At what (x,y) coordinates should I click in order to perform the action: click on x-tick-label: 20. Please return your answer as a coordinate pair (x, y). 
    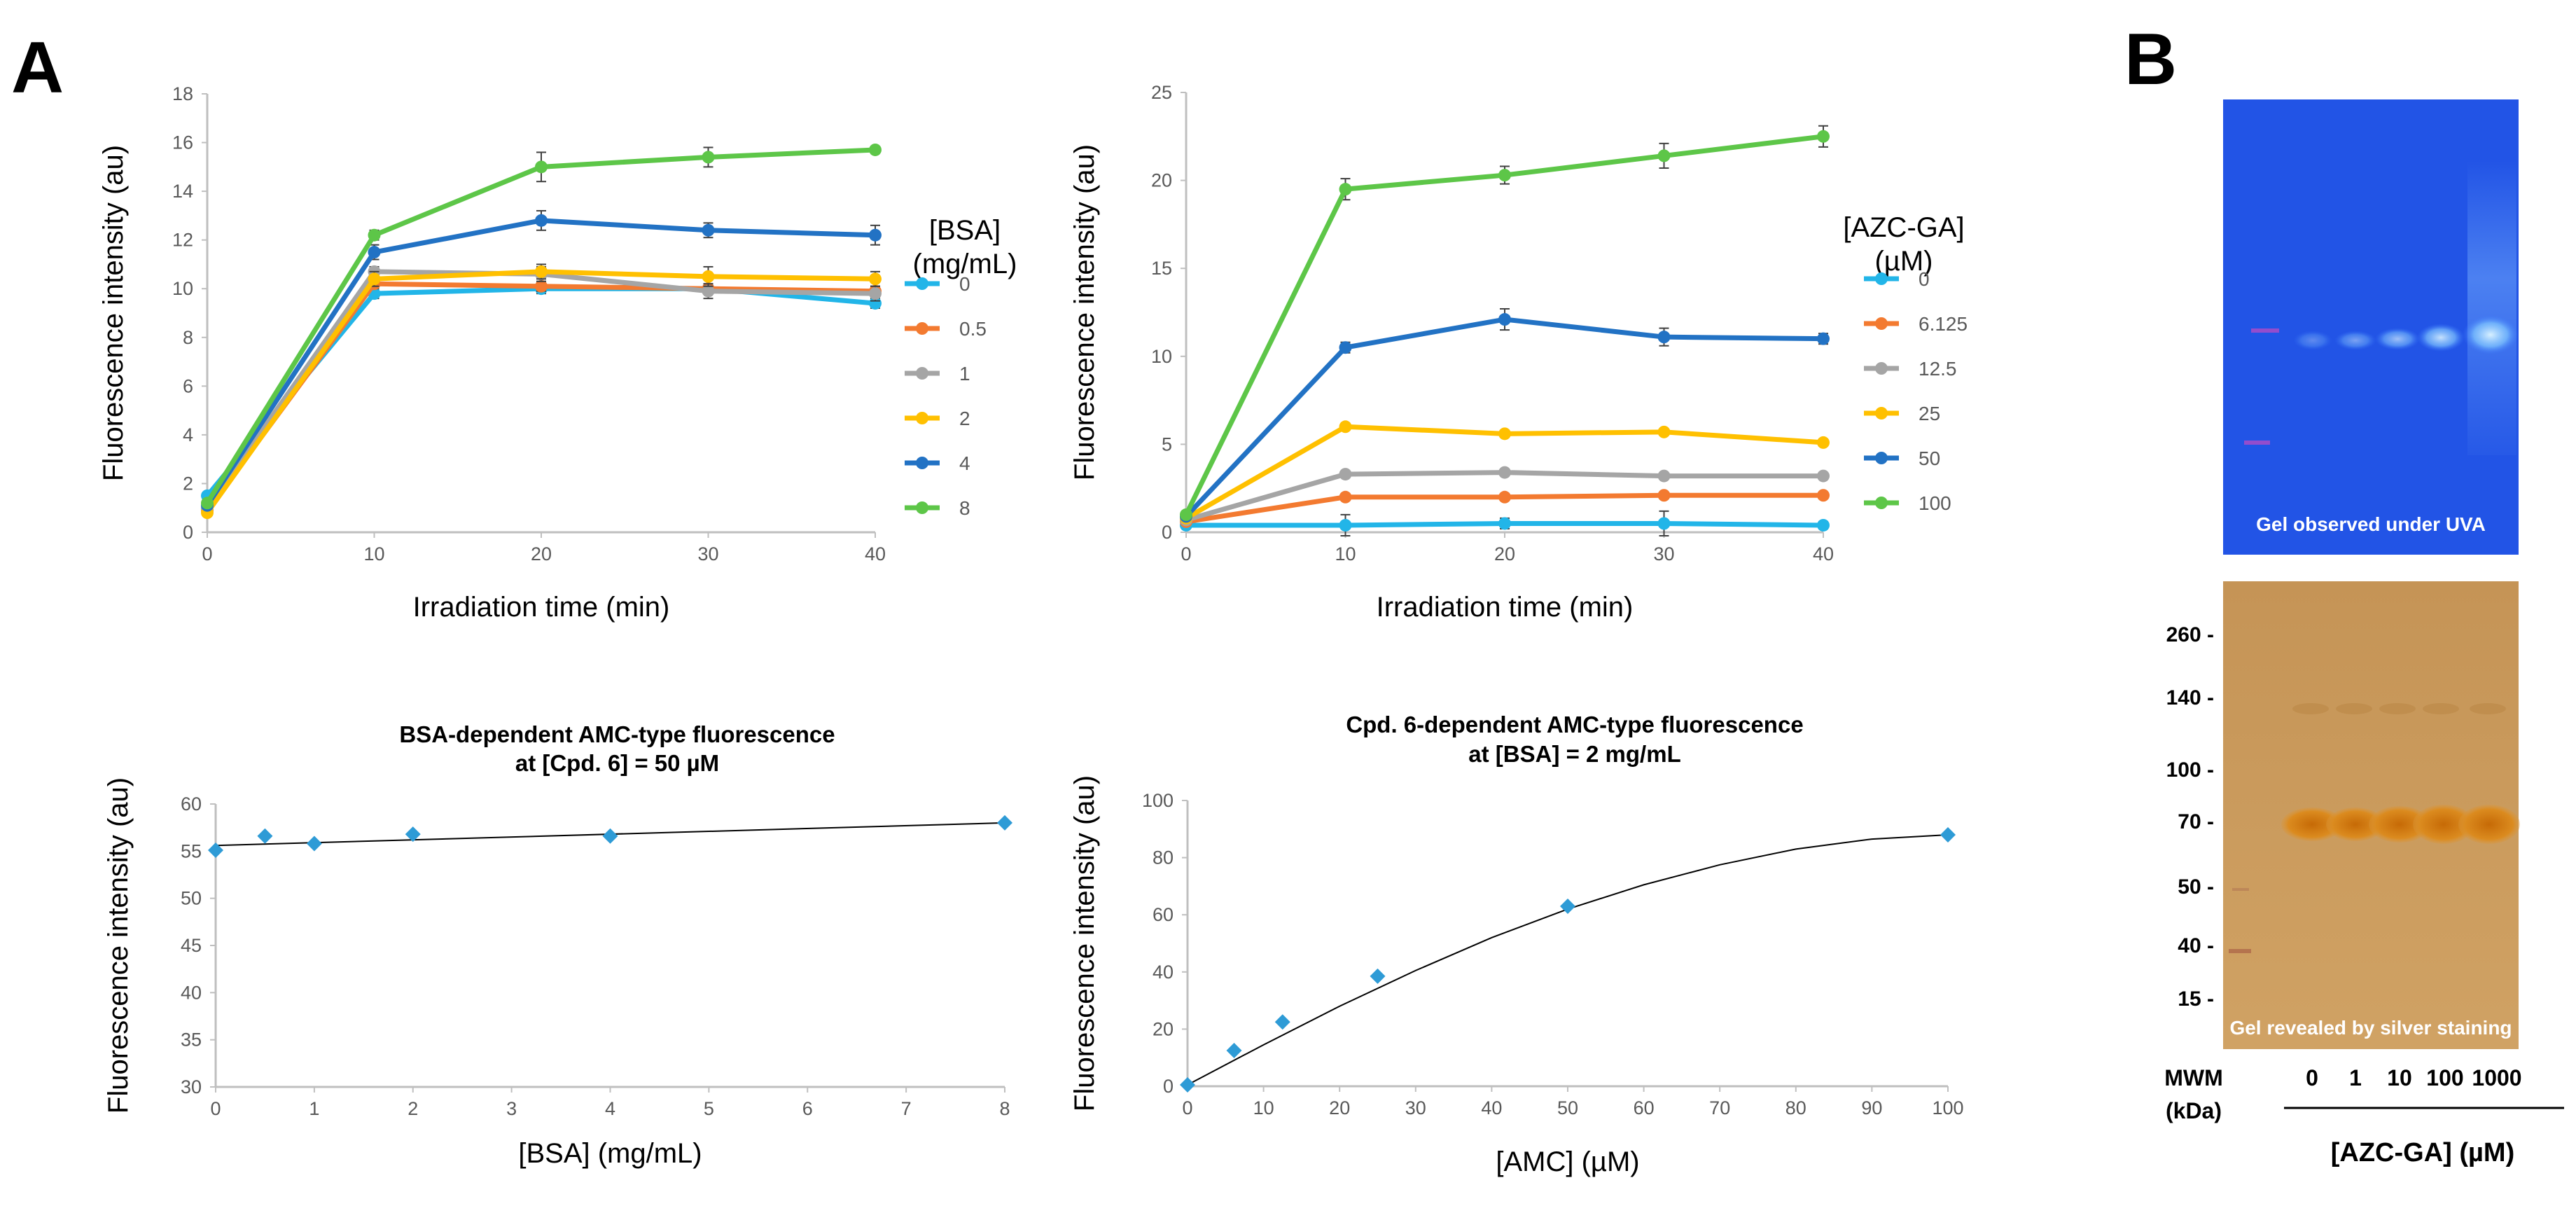
    Looking at the image, I should click on (1339, 1107).